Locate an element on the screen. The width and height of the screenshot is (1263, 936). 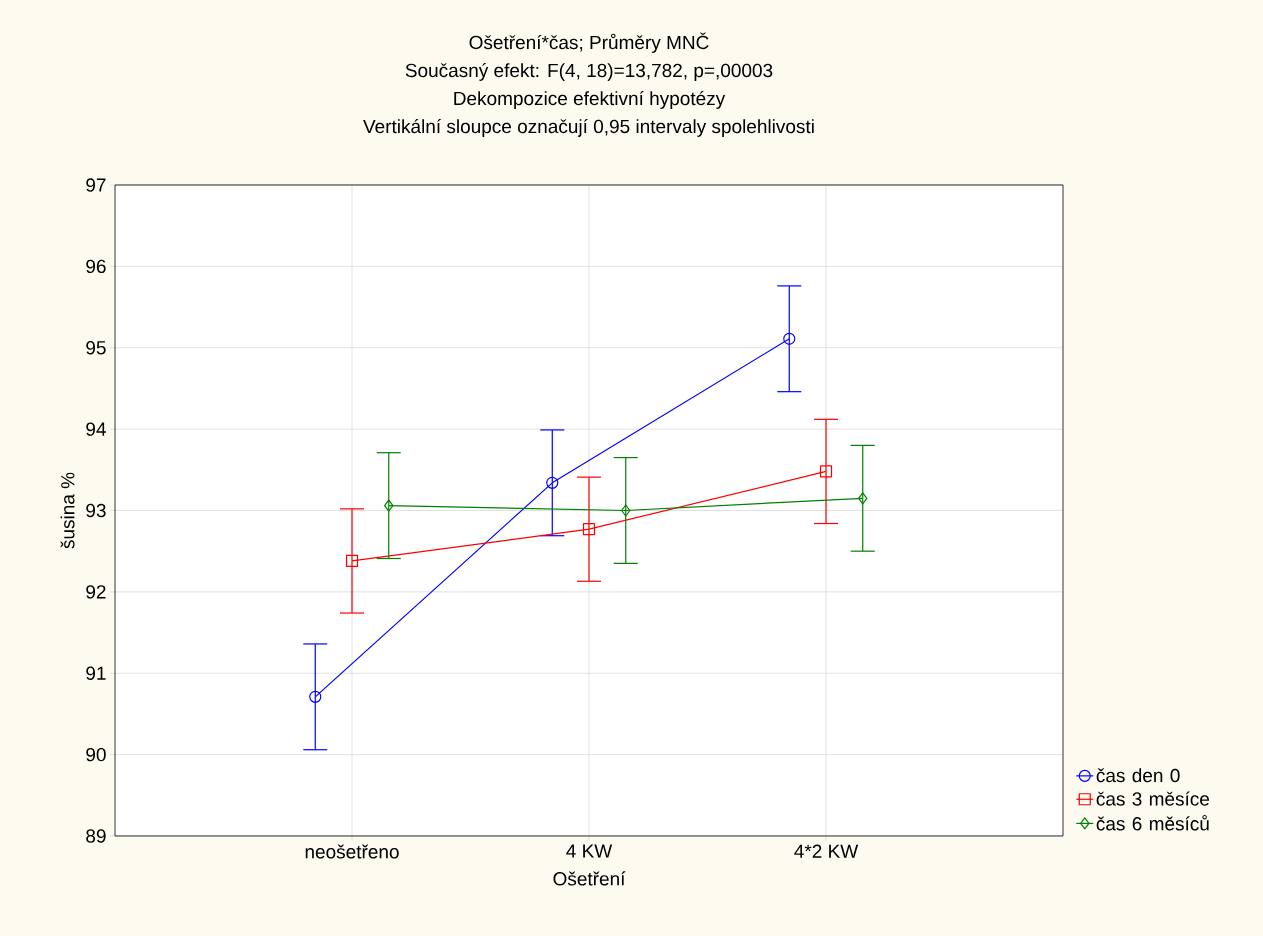
legend-label: čas den 0 is located at coordinates (1138, 775).